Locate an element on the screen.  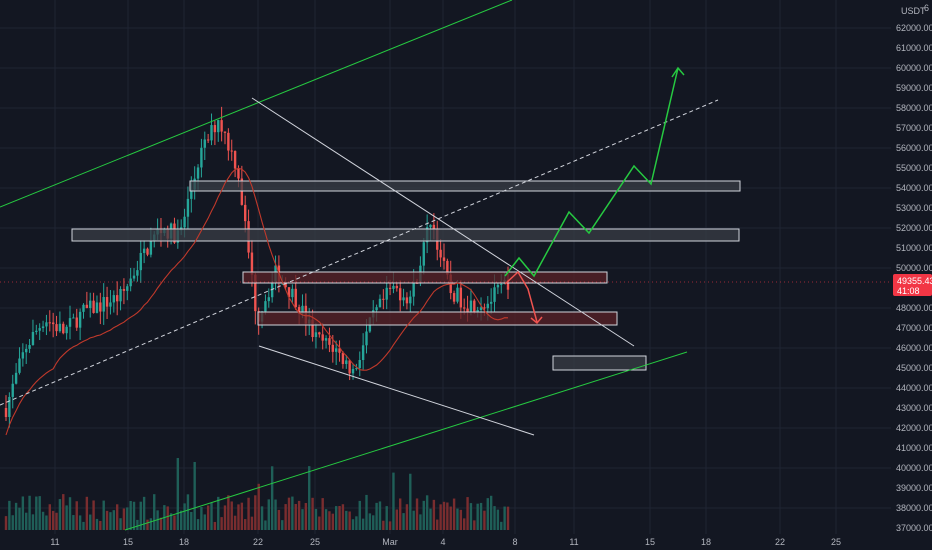
current-price-label: 49355.43 is located at coordinates (914, 281).